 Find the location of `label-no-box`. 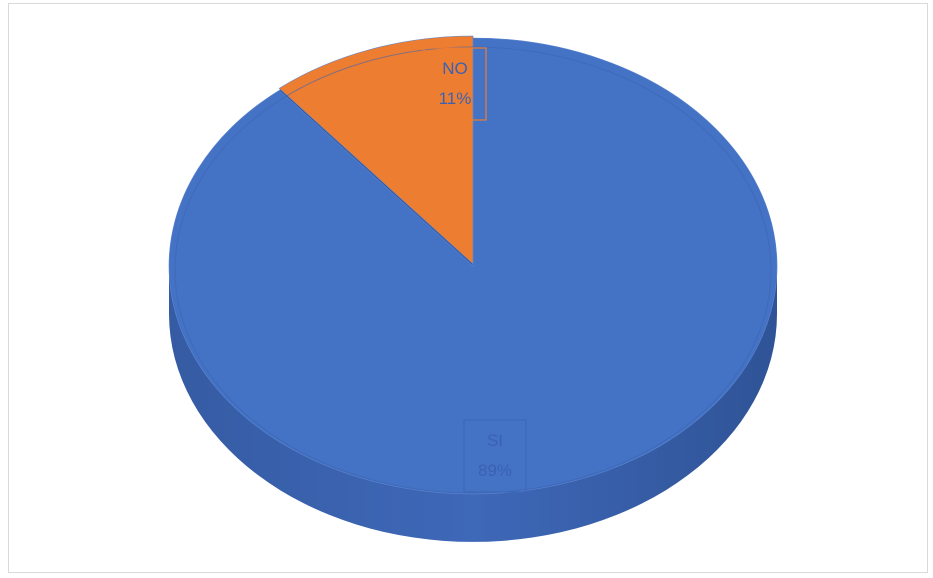

label-no-box is located at coordinates (455, 84).